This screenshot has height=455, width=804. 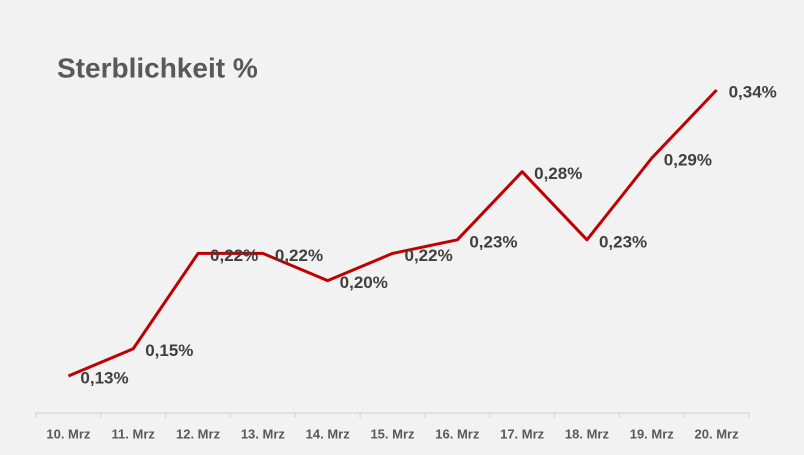 I want to click on x-tick-label: 20. Mrz, so click(x=717, y=433).